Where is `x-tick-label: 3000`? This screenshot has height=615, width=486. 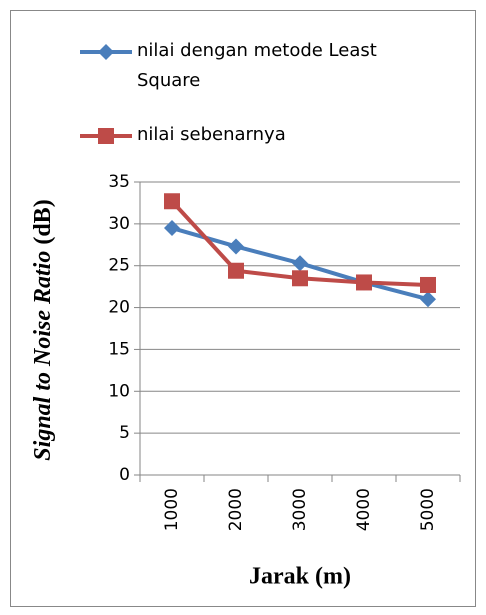 x-tick-label: 3000 is located at coordinates (300, 509).